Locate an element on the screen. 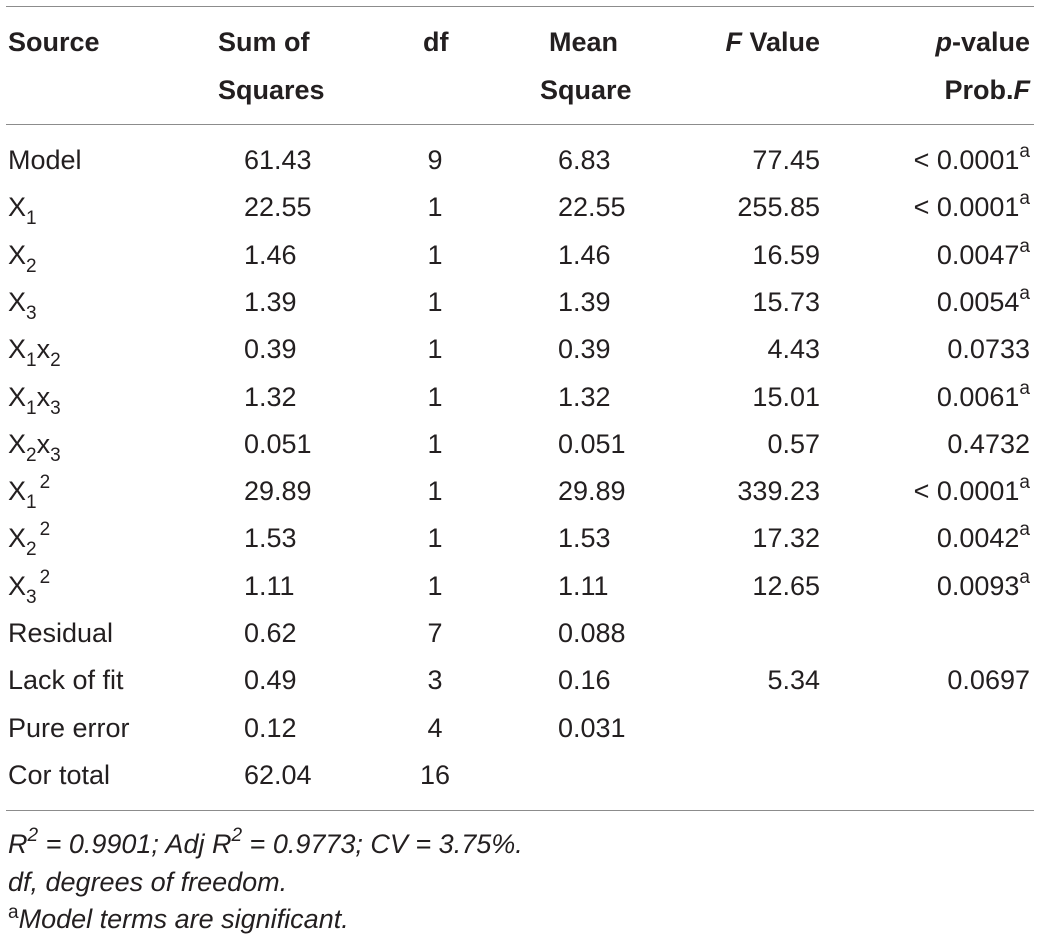  header-f-value: F Value is located at coordinates (772, 42).